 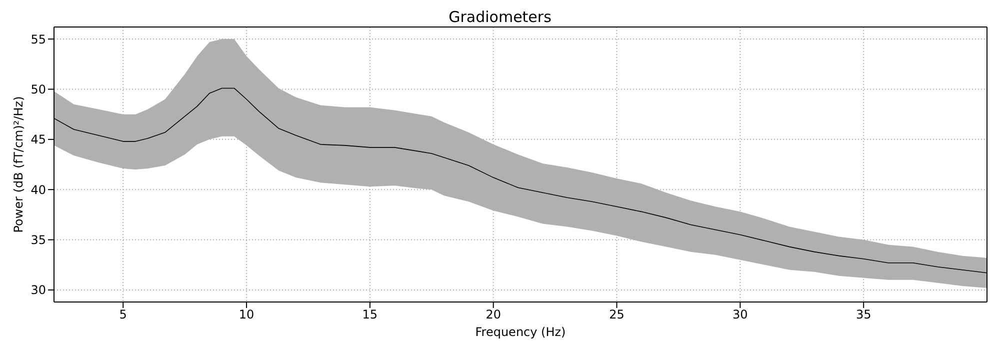 I want to click on x-tick-label: 30, so click(x=740, y=315).